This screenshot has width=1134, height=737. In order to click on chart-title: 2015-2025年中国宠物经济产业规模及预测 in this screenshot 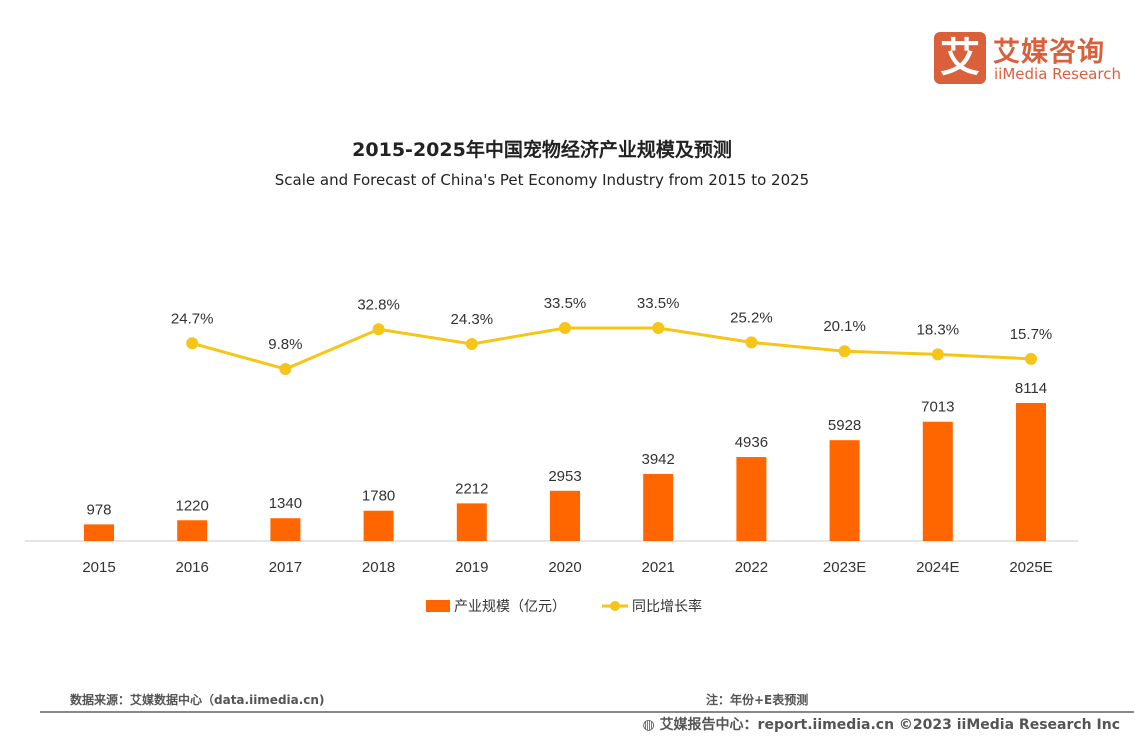, I will do `click(542, 150)`.